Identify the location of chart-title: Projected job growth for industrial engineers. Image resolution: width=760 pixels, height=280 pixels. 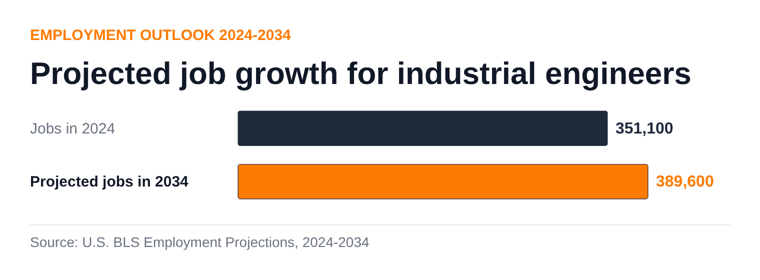
(361, 73).